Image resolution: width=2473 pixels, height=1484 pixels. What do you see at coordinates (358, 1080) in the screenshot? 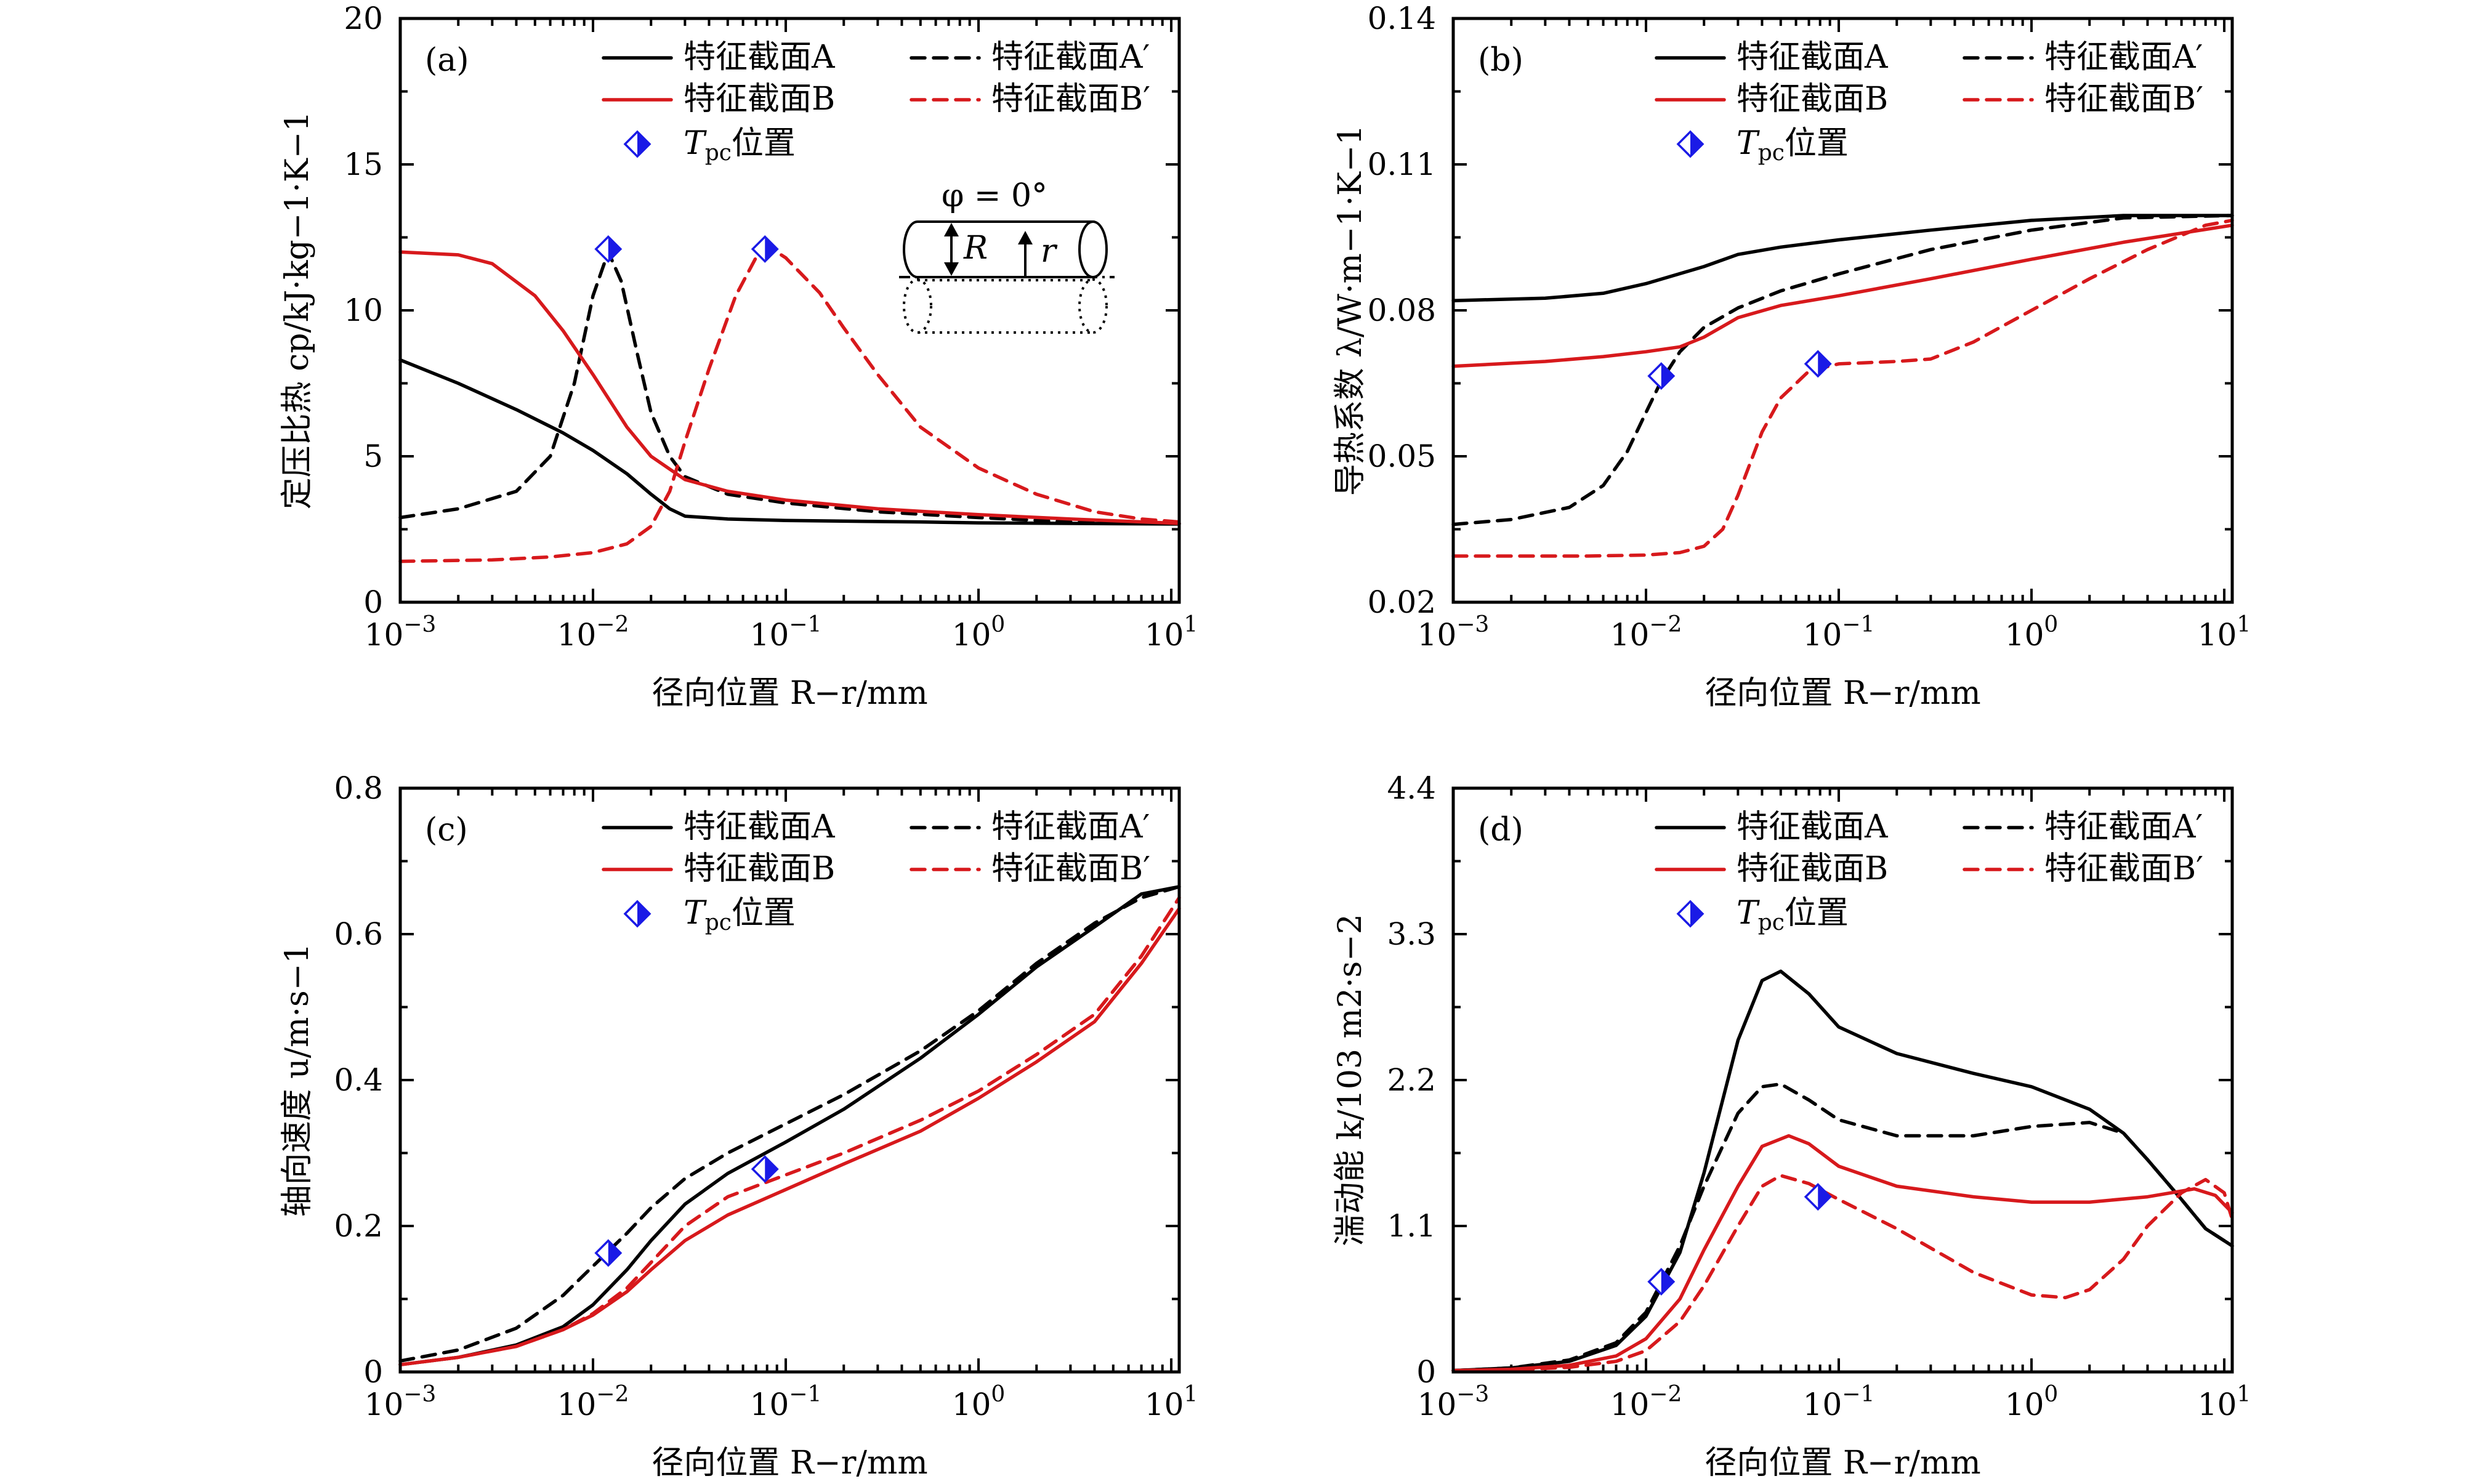
I see `y-tick-label: 0.4` at bounding box center [358, 1080].